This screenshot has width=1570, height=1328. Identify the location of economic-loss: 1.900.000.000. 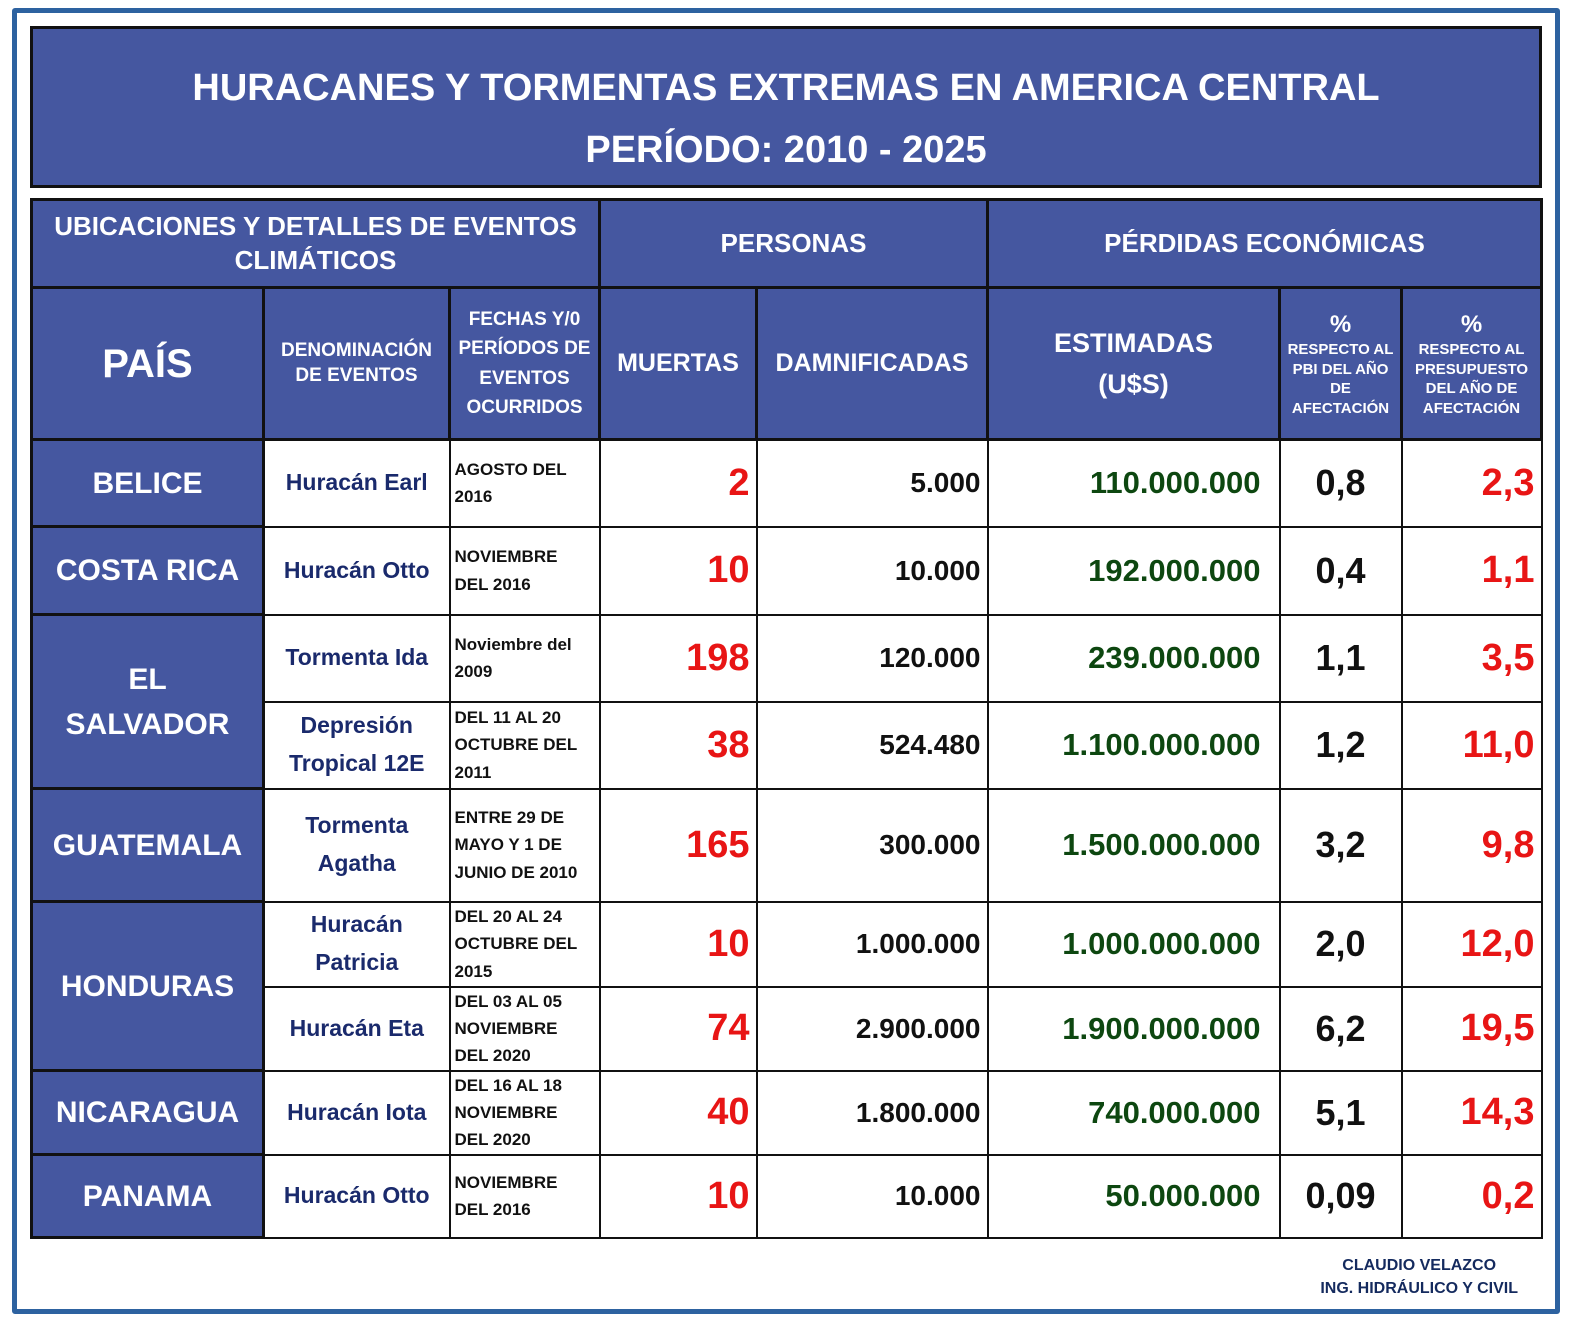
(1133, 1028).